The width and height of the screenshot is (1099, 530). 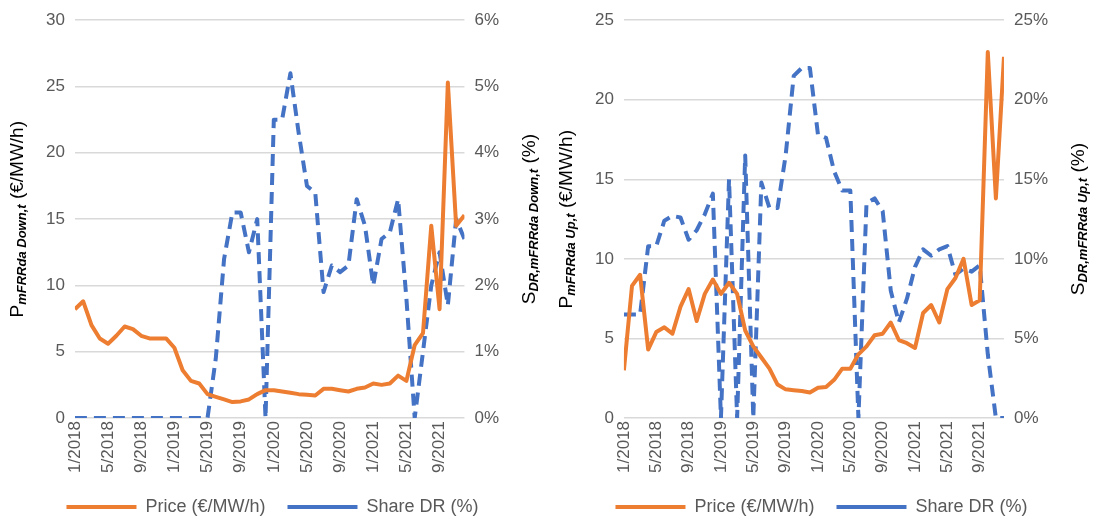 I want to click on y2-tick-label: 1%, so click(x=487, y=351).